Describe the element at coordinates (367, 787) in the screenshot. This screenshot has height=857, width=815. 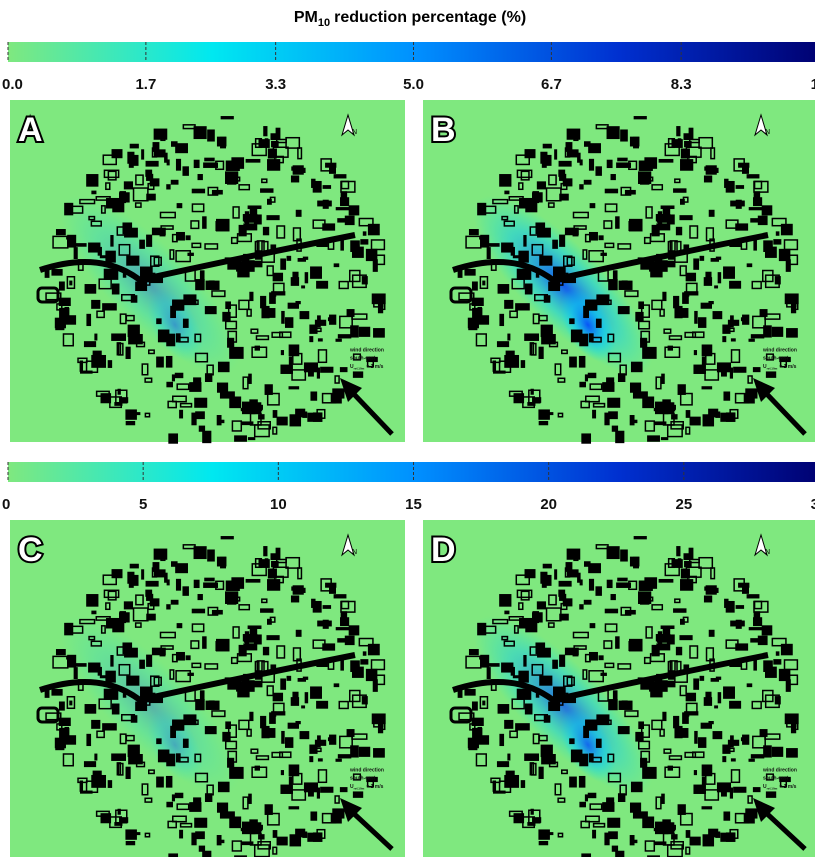
I see `wind-speed: Uref,10m = 1 m/s` at that location.